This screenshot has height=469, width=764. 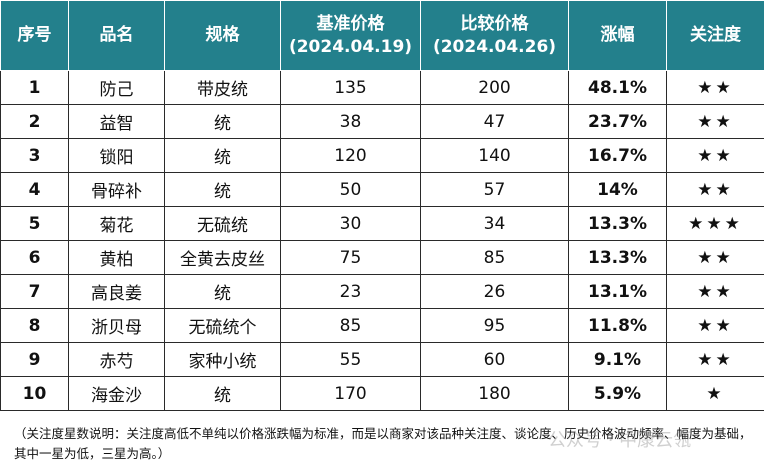 What do you see at coordinates (494, 291) in the screenshot?
I see `row-compare-price: 26` at bounding box center [494, 291].